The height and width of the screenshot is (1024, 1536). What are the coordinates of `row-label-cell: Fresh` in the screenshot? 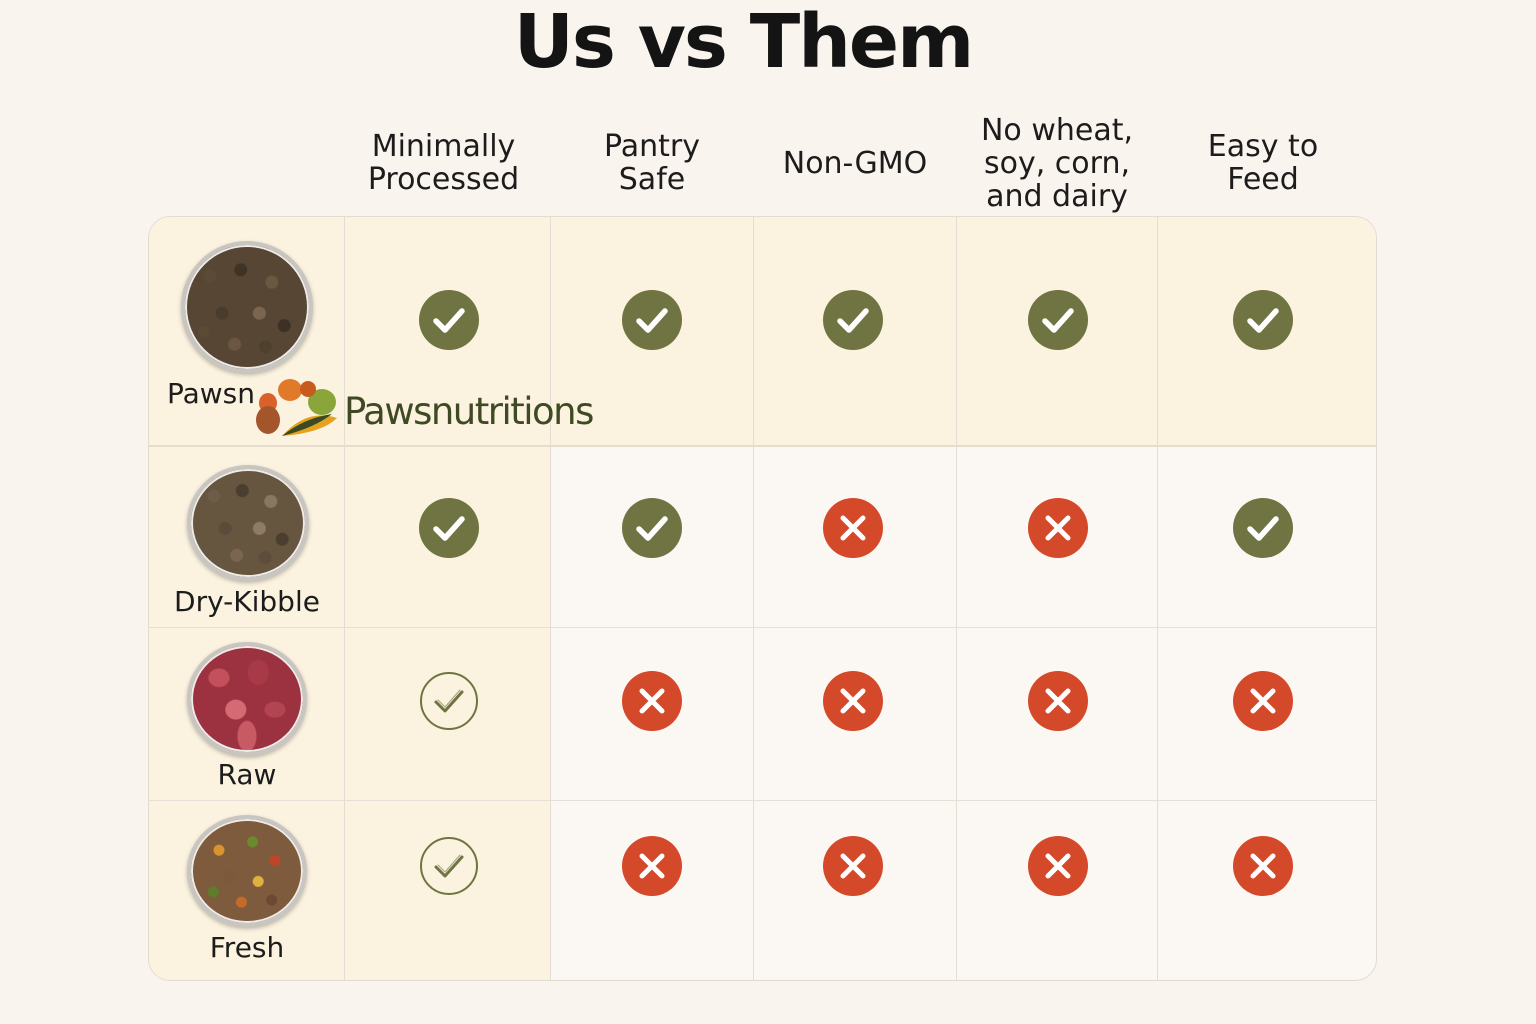 It's located at (247, 890).